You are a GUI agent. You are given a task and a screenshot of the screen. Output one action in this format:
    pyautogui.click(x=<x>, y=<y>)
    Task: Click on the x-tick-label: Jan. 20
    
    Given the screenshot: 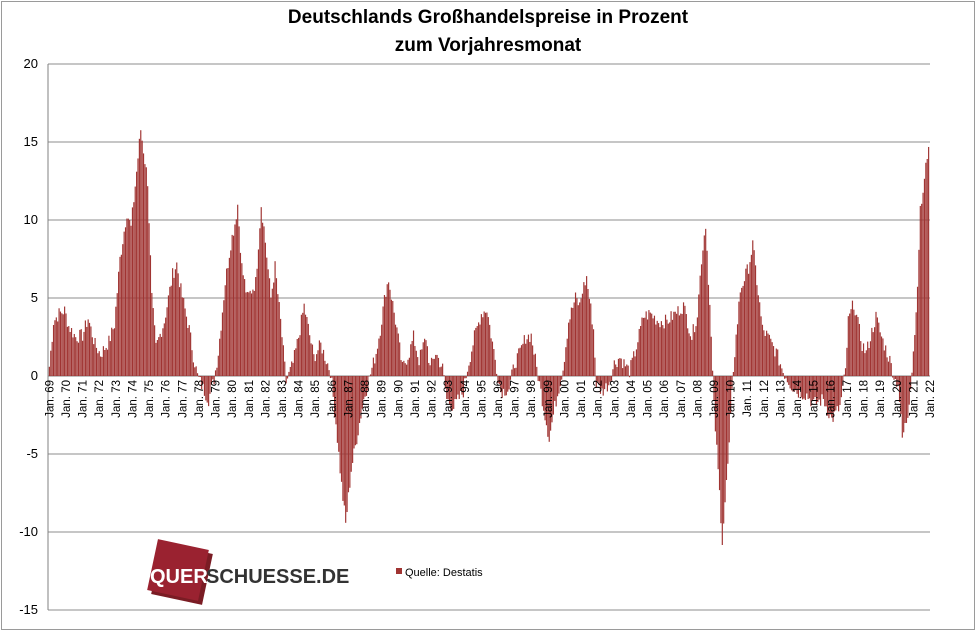 What is the action you would take?
    pyautogui.click(x=898, y=399)
    